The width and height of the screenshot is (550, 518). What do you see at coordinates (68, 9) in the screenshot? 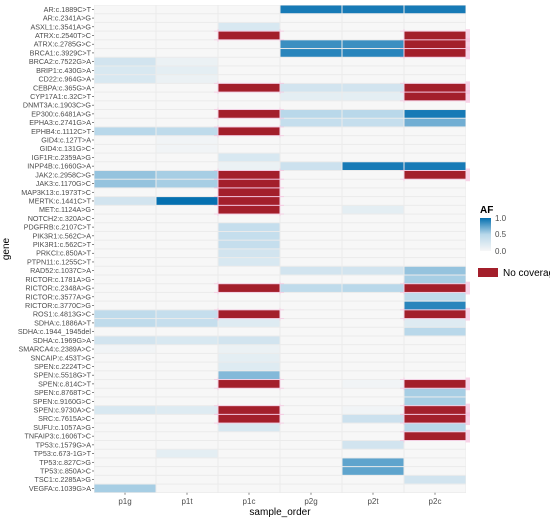
I see `gene-label: AR:c.1889C>T` at bounding box center [68, 9].